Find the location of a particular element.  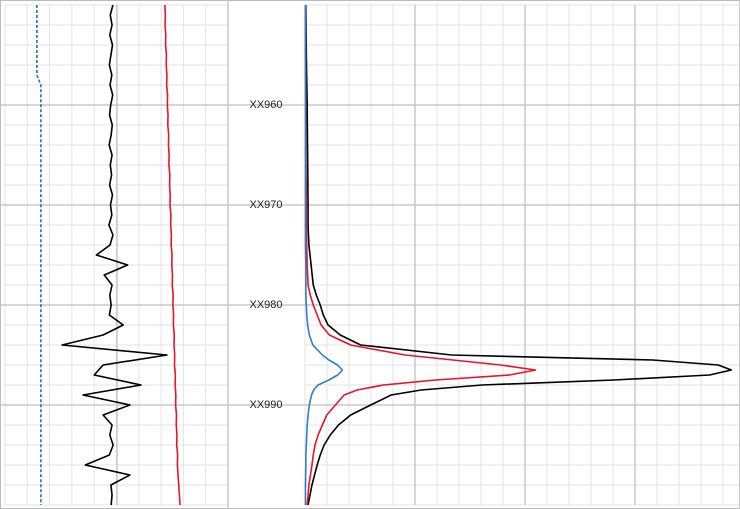

depth-label: XX960 is located at coordinates (265, 105).